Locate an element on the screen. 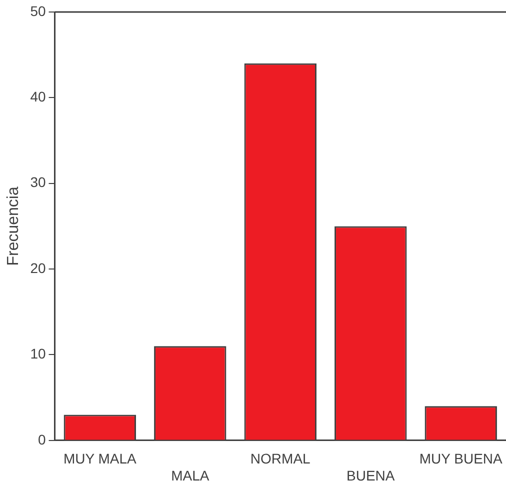 The height and width of the screenshot is (488, 506). x-tick-label: NORMAL is located at coordinates (280, 458).